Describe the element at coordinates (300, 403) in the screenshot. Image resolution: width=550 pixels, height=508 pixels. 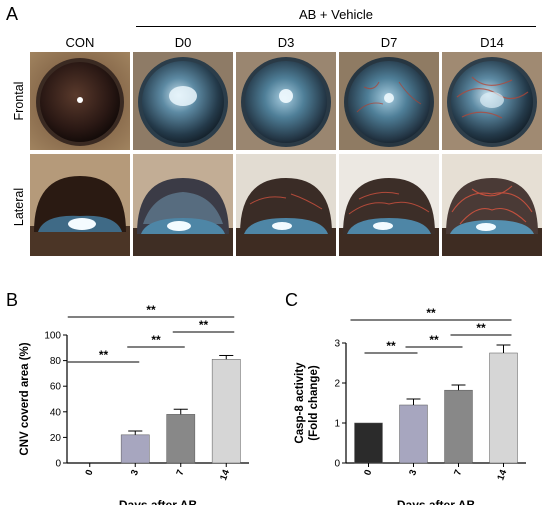
I see `y-axis-label: Casp-8 activity` at that location.